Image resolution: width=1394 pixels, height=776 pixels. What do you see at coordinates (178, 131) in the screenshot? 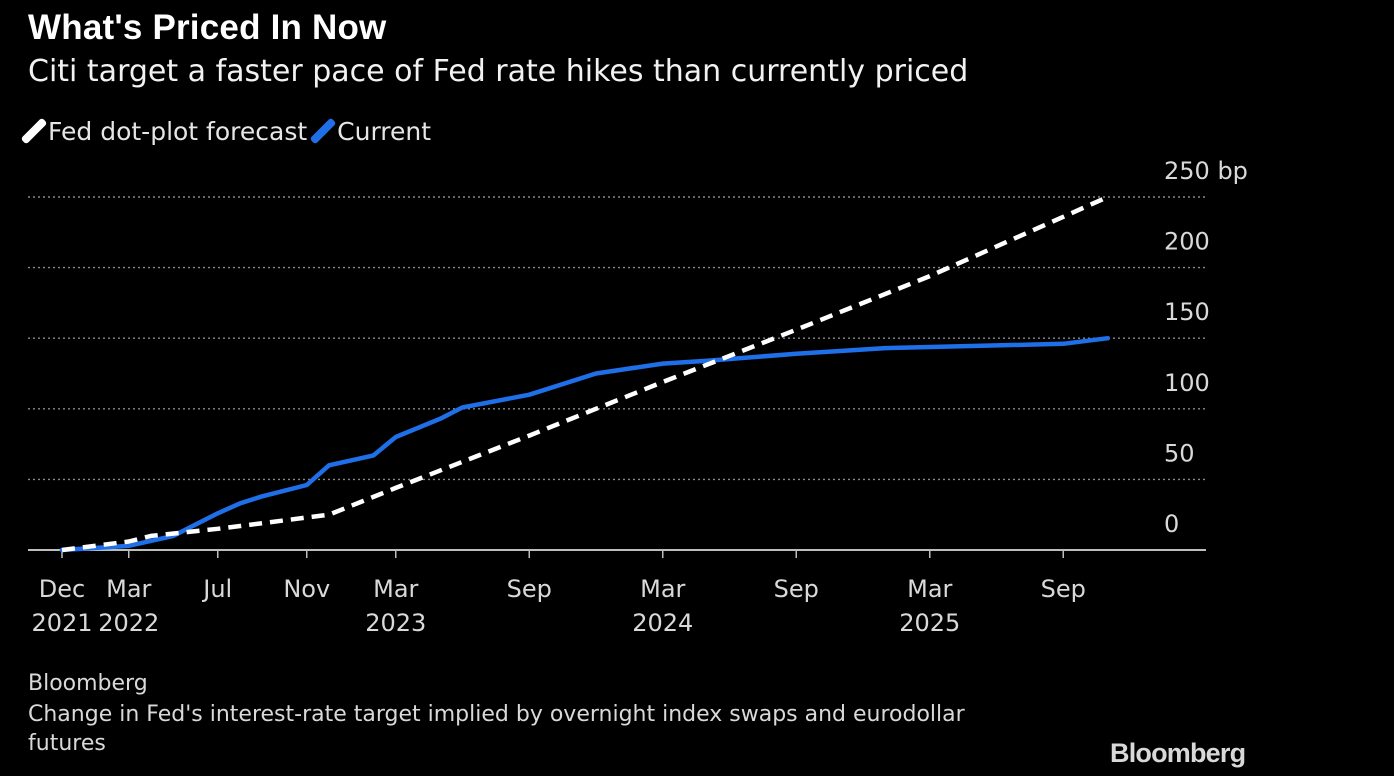
I see `legend-label-fed: Fed dot-plot forecast` at bounding box center [178, 131].